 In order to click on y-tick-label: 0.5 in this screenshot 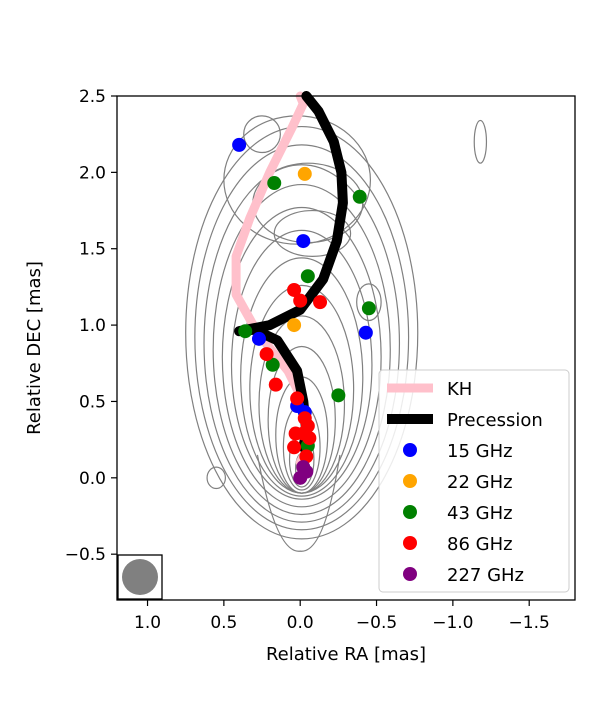, I will do `click(92, 402)`.